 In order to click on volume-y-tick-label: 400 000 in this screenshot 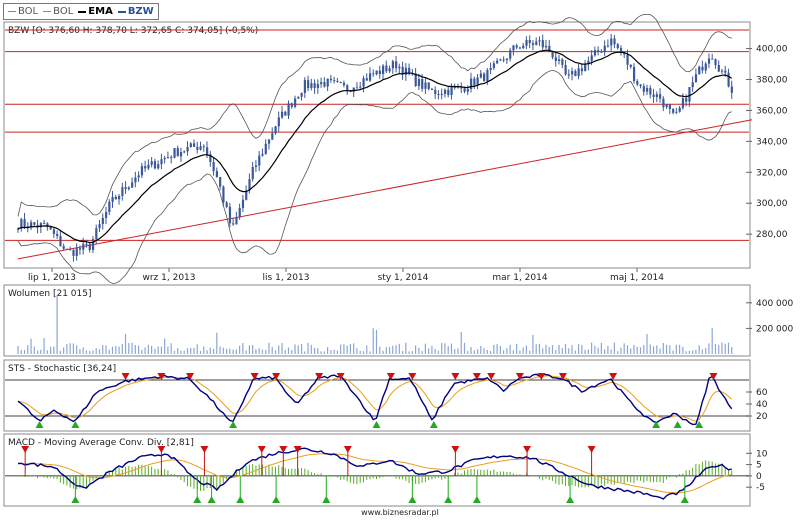, I will do `click(774, 304)`.